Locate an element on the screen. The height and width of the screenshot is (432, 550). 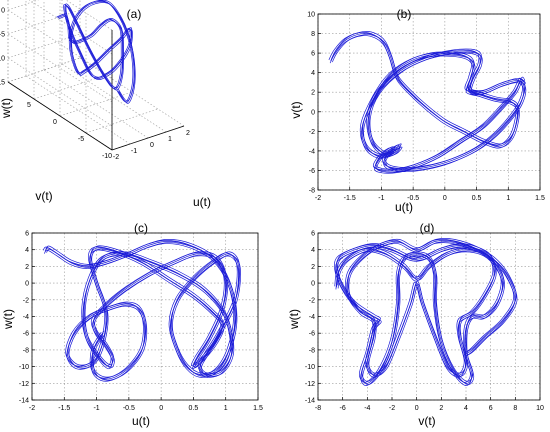
panel-c-xtick-label-1: -1.5 is located at coordinates (64, 408).